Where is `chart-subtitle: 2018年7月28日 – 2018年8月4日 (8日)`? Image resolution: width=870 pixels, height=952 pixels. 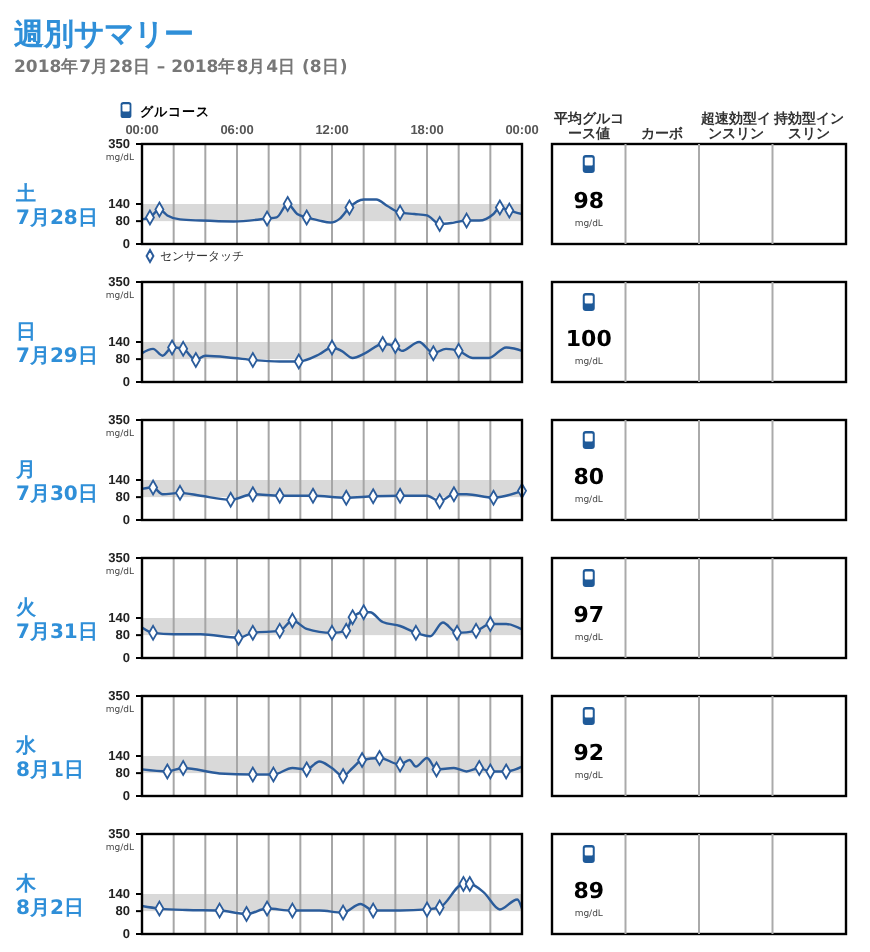
chart-subtitle: 2018年7月28日 – 2018年8月4日 (8日) is located at coordinates (181, 67).